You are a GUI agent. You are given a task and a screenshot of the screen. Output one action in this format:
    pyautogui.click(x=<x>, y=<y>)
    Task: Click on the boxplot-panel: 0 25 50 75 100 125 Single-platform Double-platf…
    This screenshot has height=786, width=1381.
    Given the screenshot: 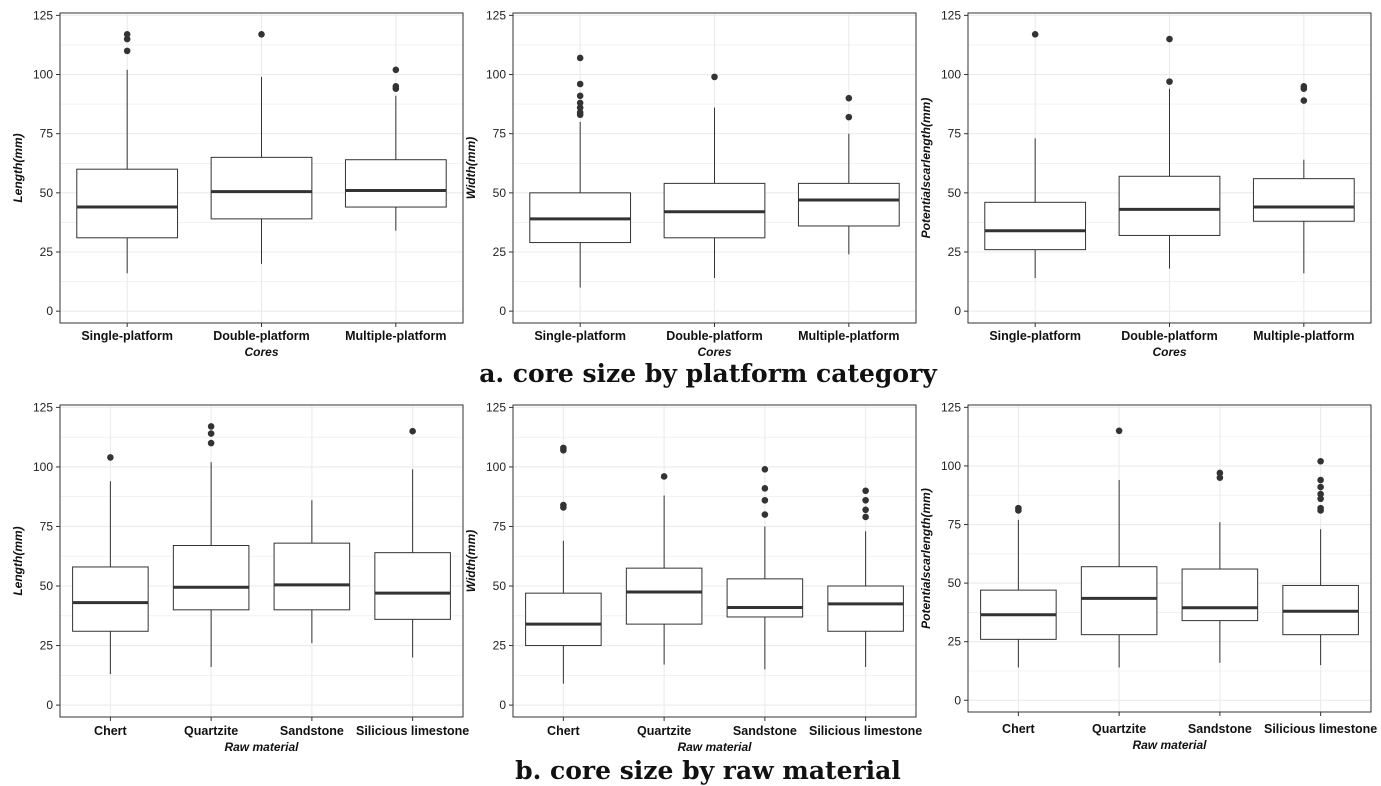 What is the action you would take?
    pyautogui.click(x=690, y=183)
    